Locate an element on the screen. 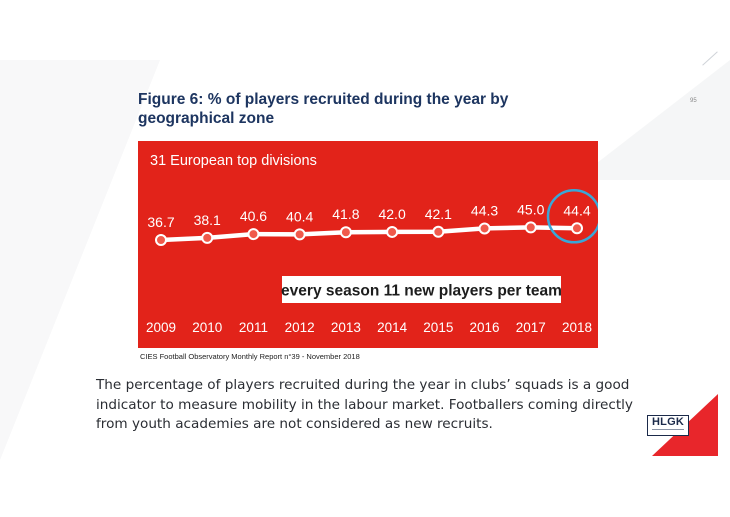 The image size is (730, 517). value-label-2014: 42.0 is located at coordinates (391, 214).